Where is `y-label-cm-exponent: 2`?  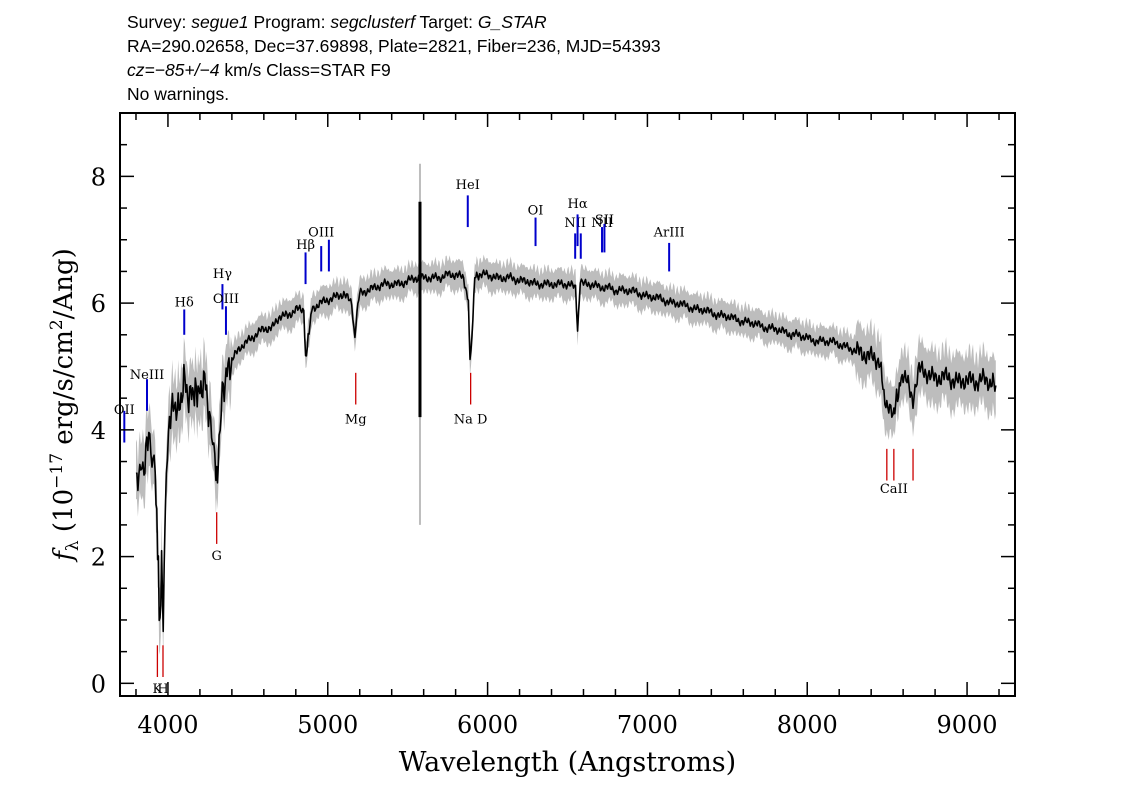 y-label-cm-exponent: 2 is located at coordinates (57, 324).